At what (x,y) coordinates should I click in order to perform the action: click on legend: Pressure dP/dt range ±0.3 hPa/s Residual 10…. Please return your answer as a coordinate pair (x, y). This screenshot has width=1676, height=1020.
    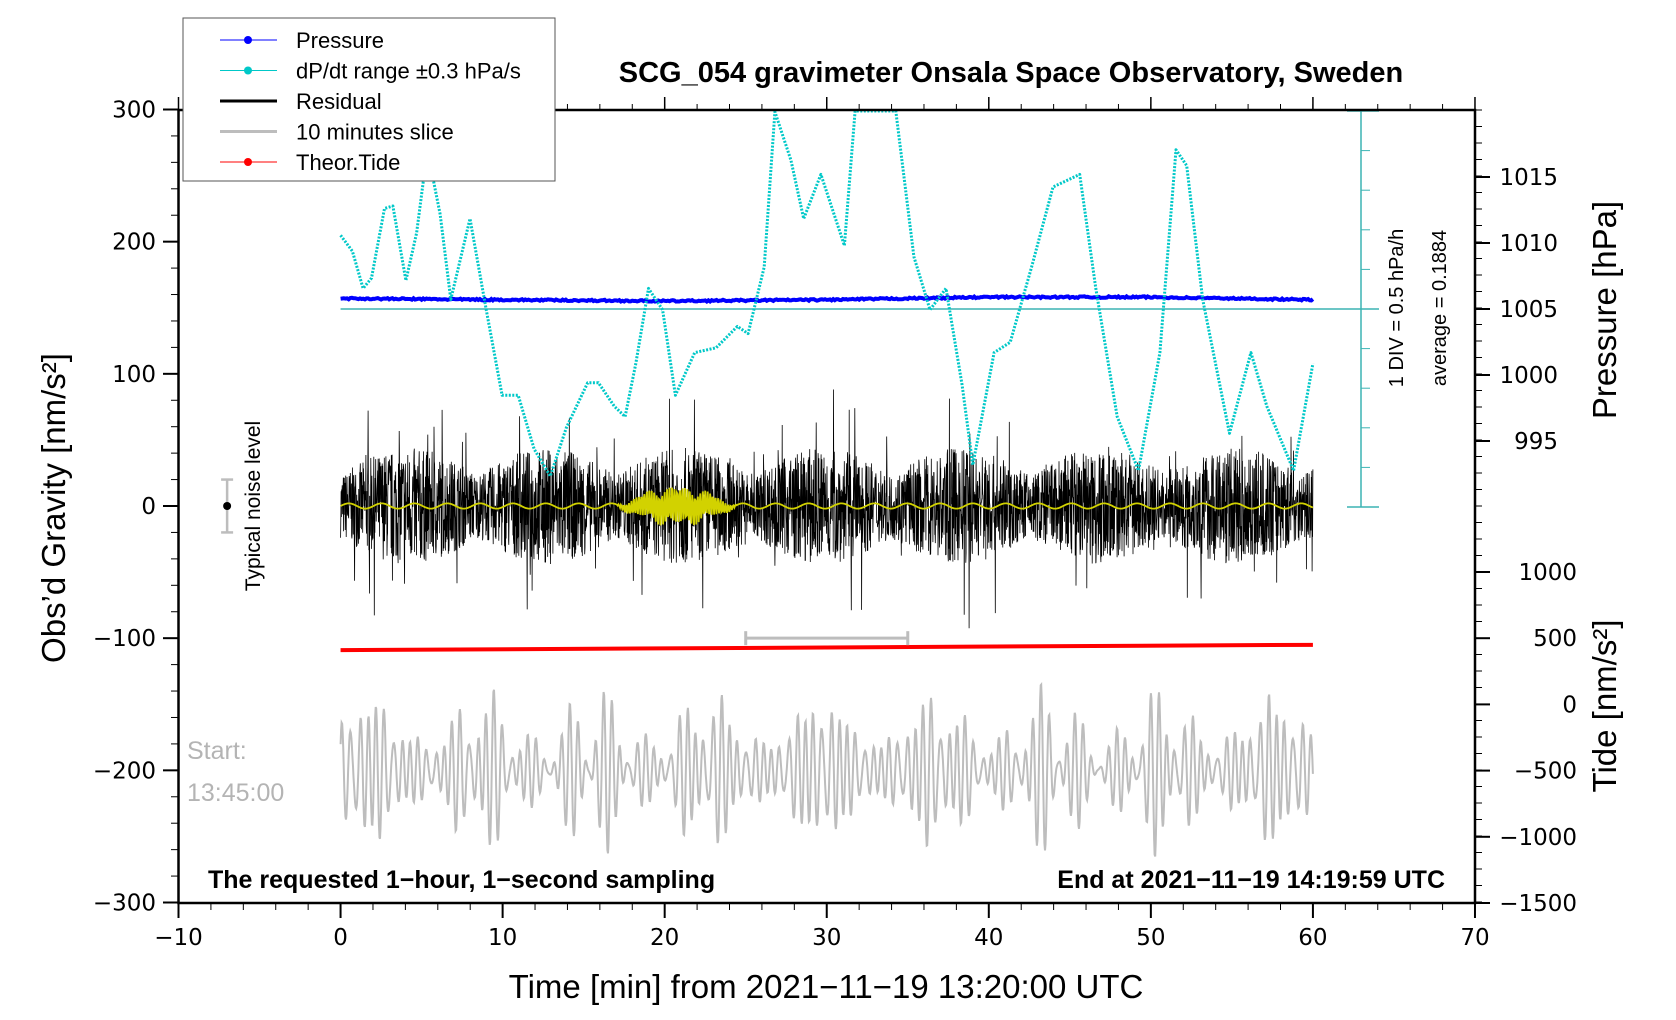
    Looking at the image, I should click on (369, 99).